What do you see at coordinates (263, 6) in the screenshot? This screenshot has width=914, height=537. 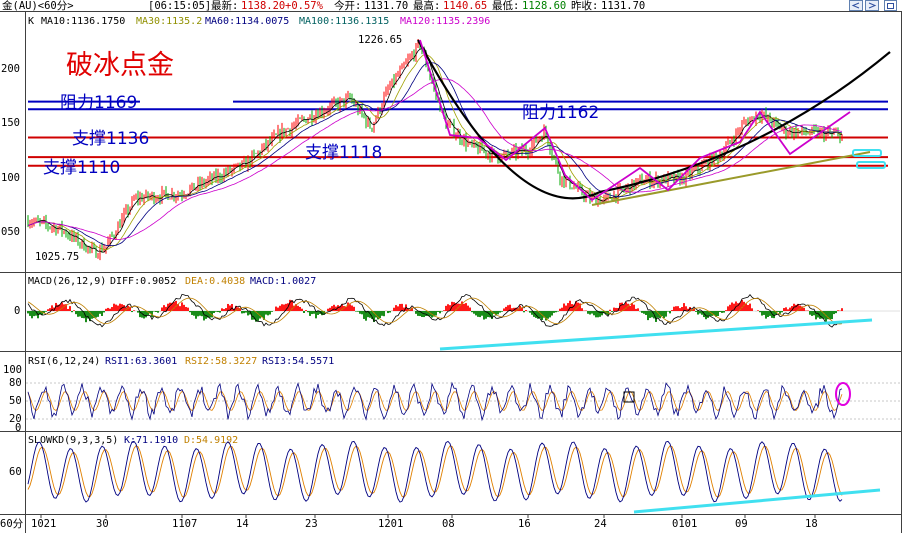 I see `latest-value: 1138.20` at bounding box center [263, 6].